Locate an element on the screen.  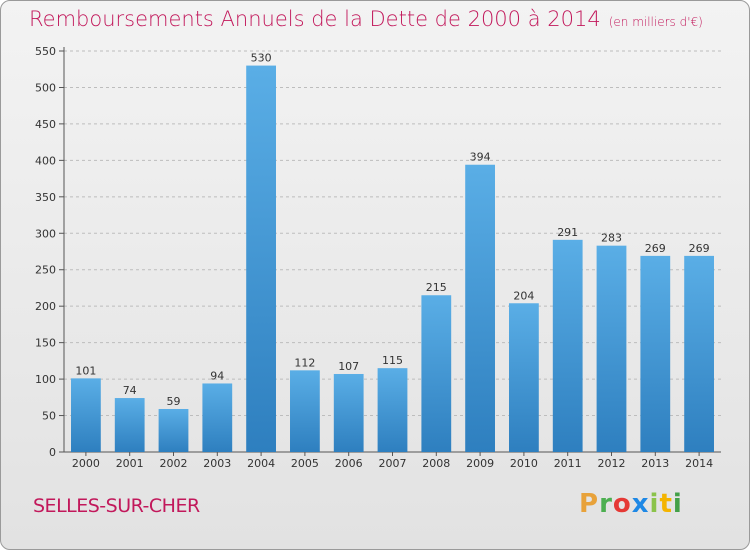
x-tick-label-2009: 2009 is located at coordinates (480, 463).